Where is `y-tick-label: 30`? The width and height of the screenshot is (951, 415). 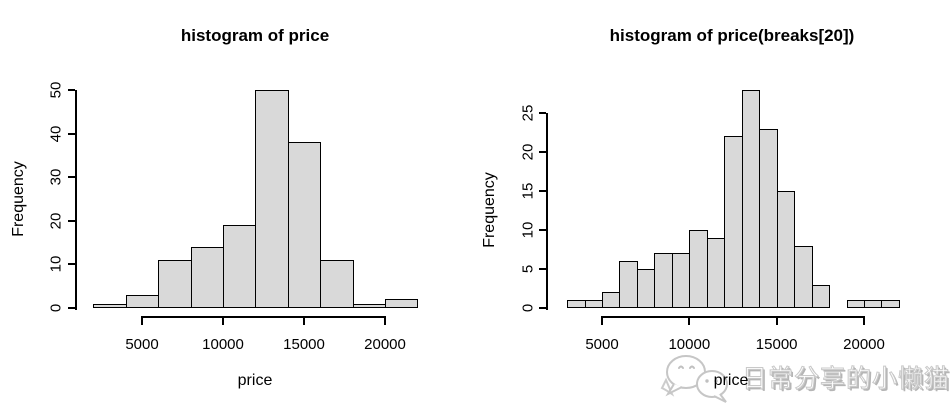 y-tick-label: 30 is located at coordinates (56, 177).